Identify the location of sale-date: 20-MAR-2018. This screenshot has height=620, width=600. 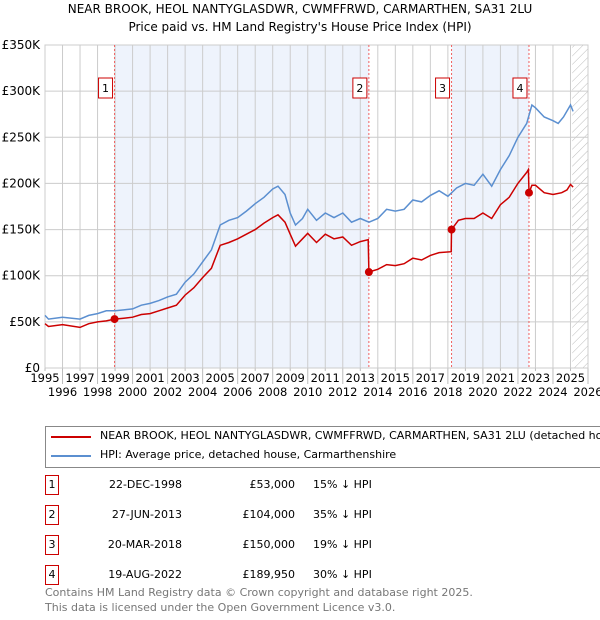
(144, 544).